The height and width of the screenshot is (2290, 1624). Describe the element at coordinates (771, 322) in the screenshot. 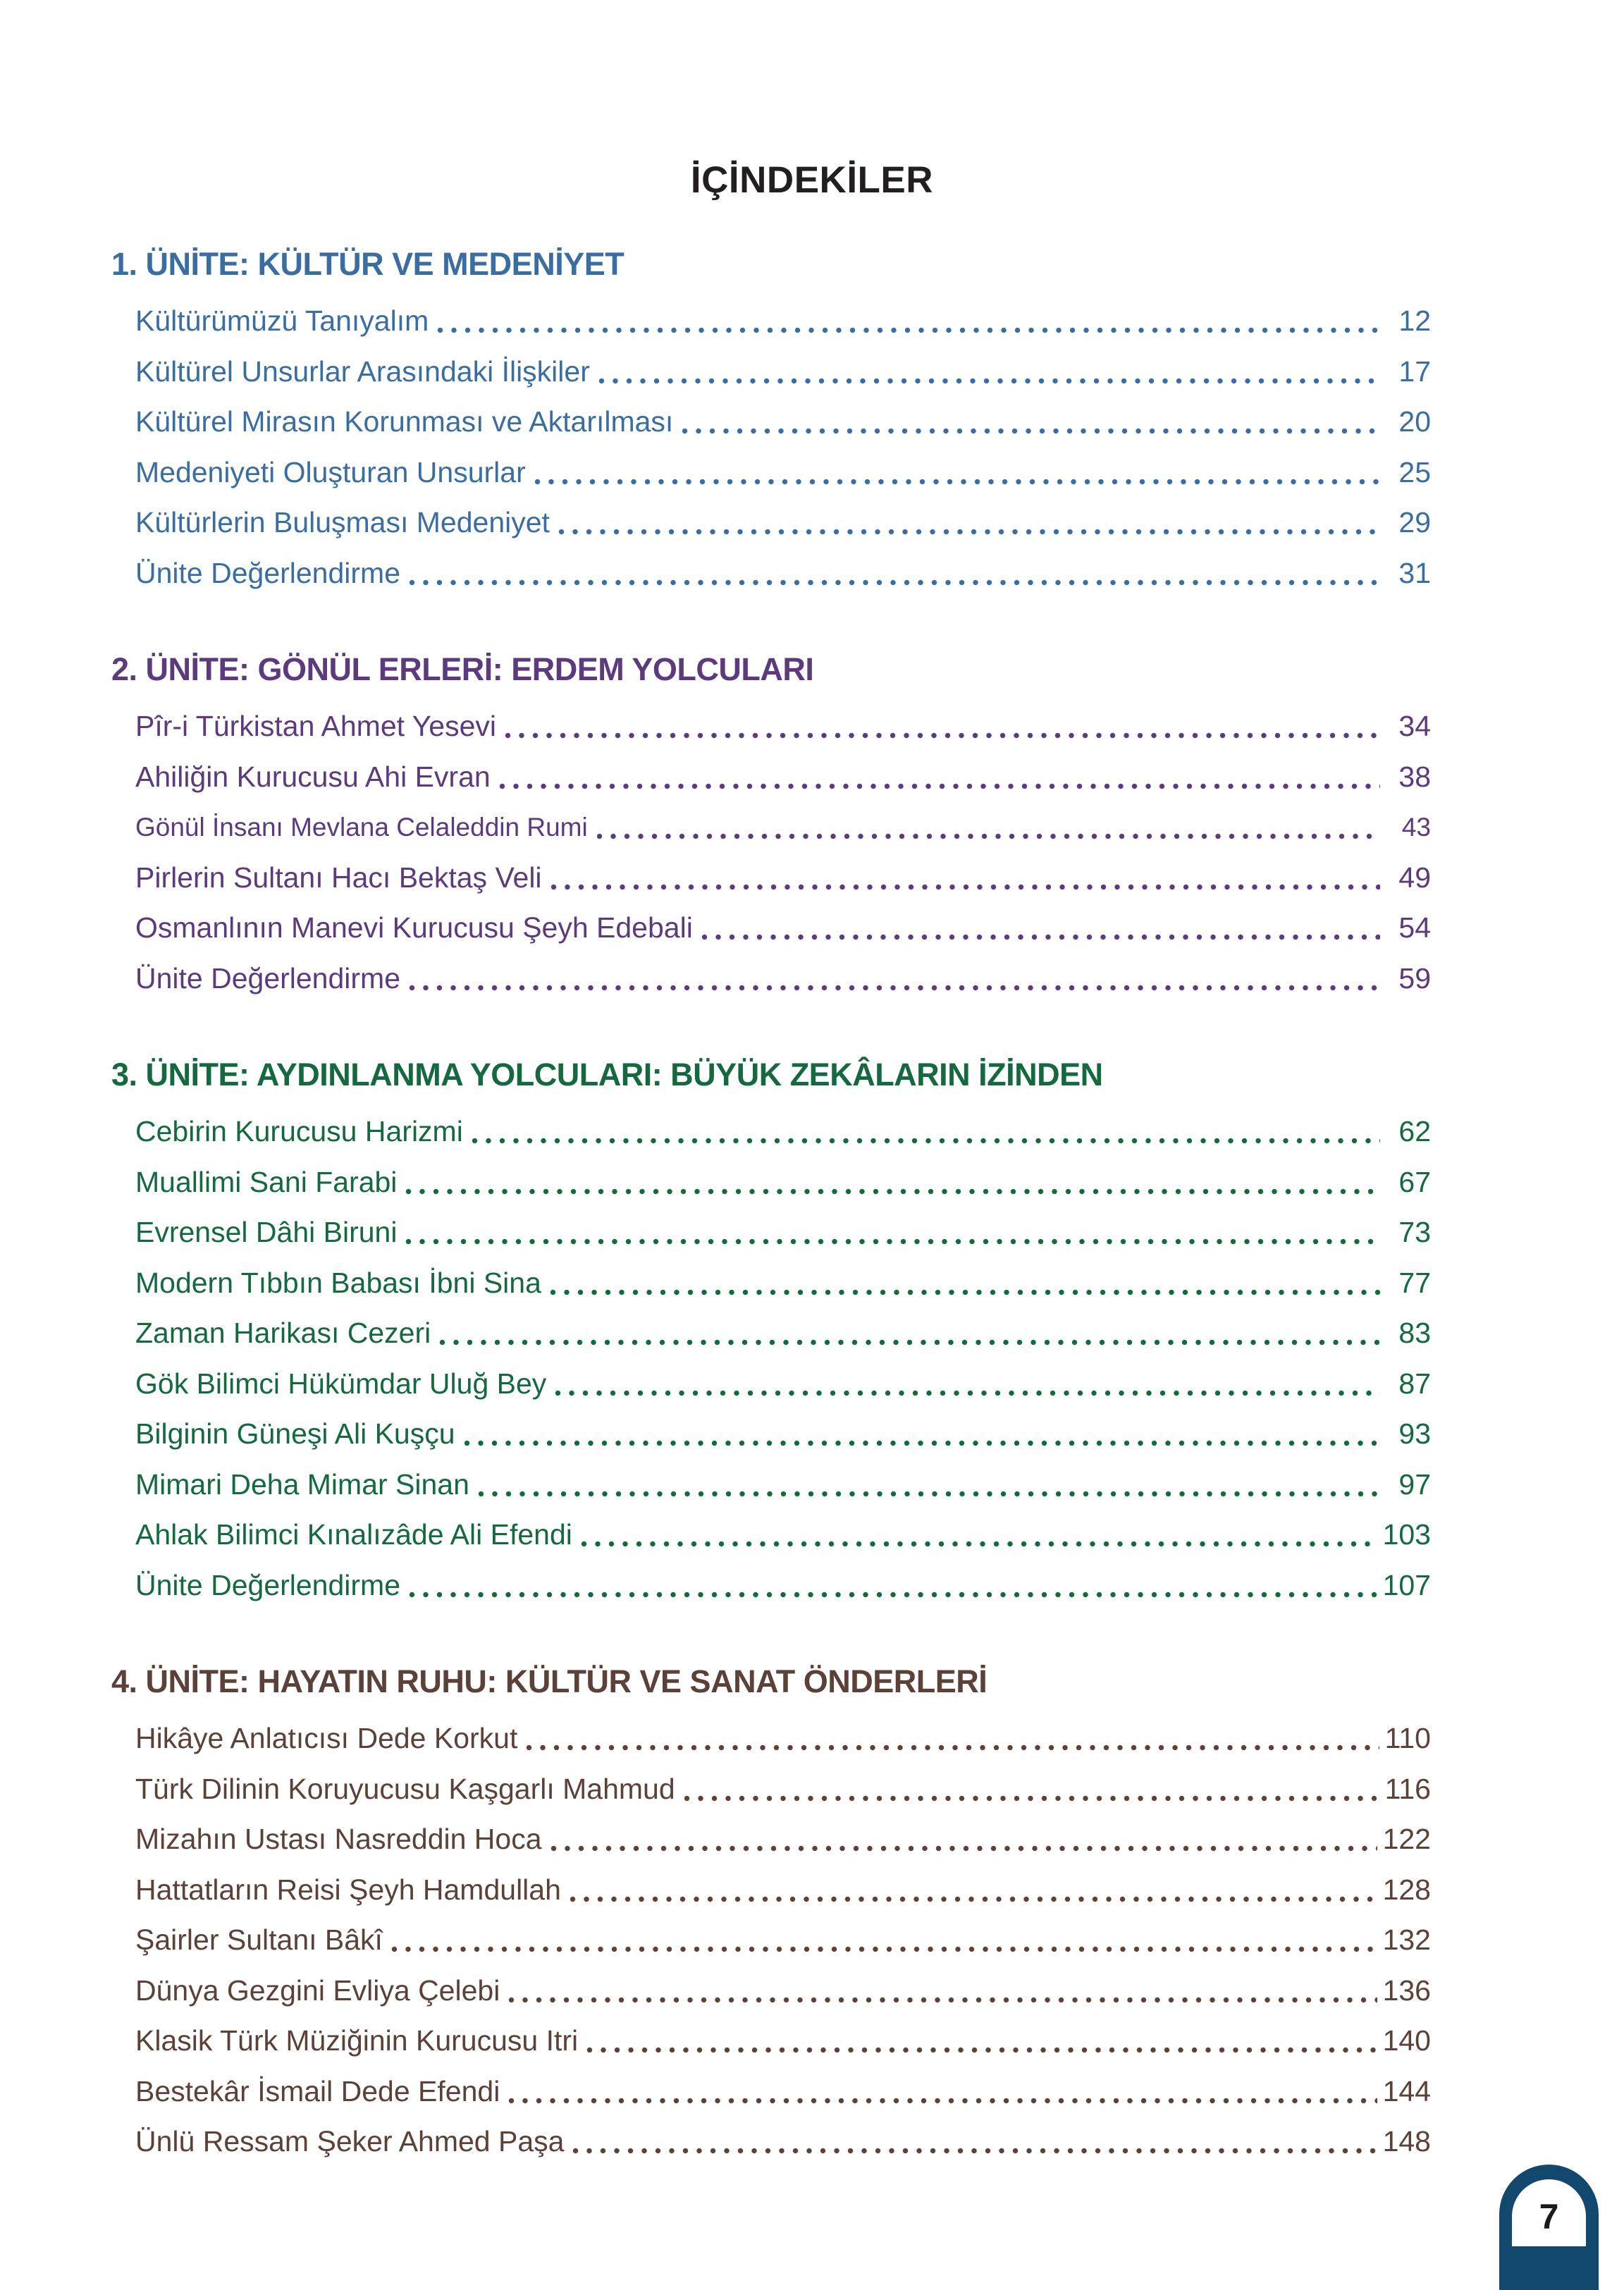

I see `toc-entry: Kültürümüzü Tanıyalım 12` at that location.